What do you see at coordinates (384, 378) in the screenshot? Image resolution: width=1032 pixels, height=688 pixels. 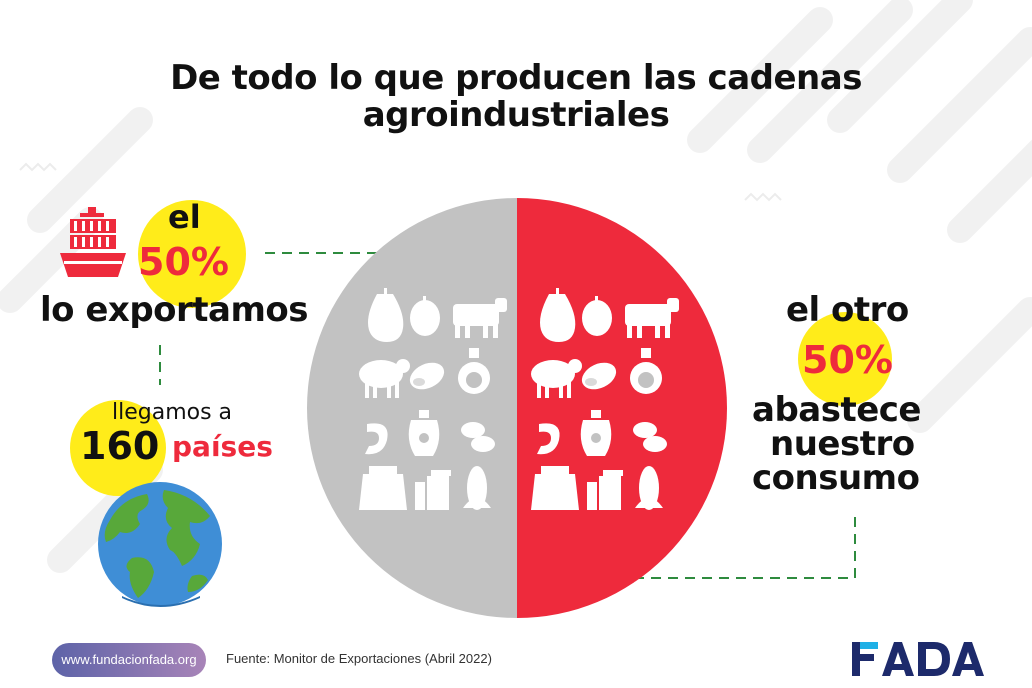 I see `sheep-icon` at bounding box center [384, 378].